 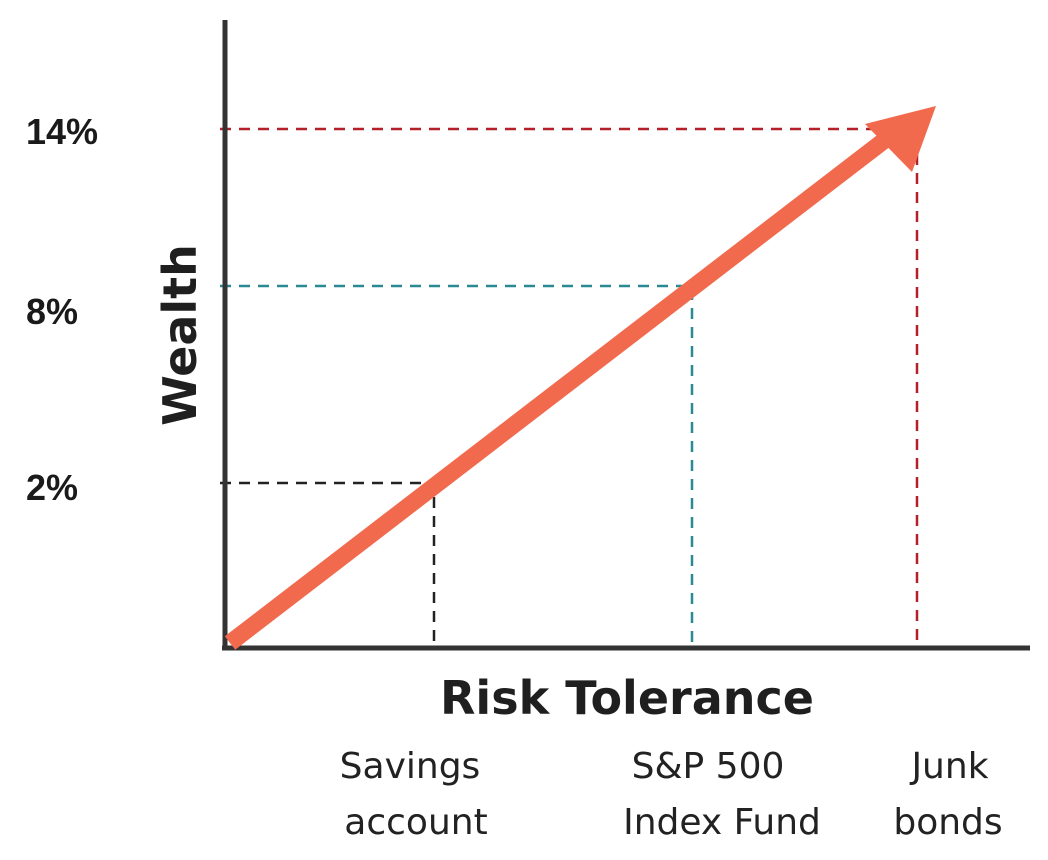 What do you see at coordinates (948, 766) in the screenshot?
I see `category-label-junk-line-1: Junk` at bounding box center [948, 766].